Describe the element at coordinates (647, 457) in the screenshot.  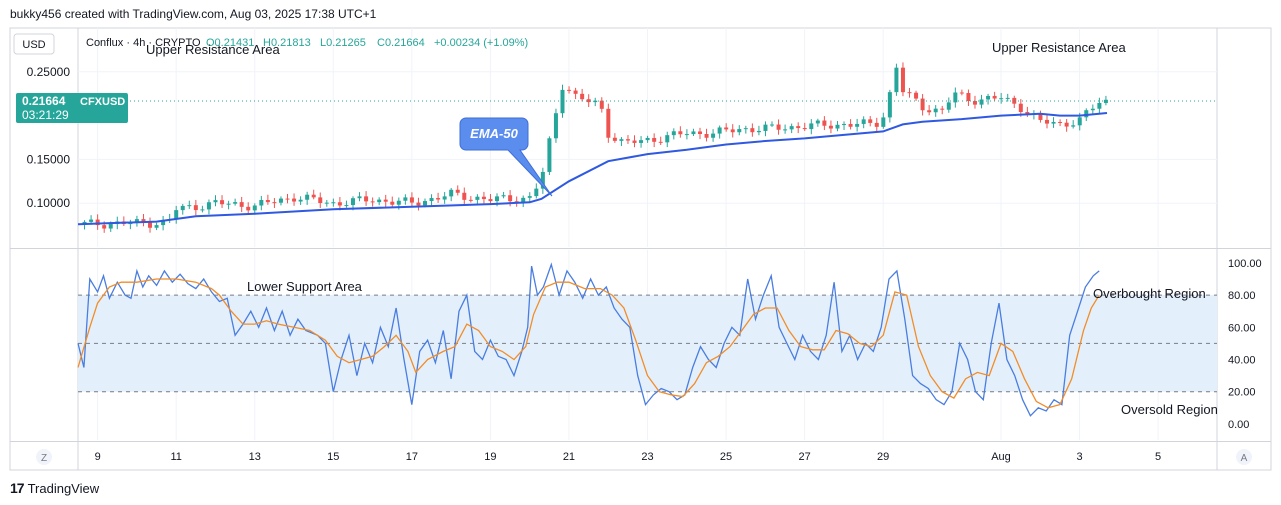
I see `time-tick-label: 23` at that location.